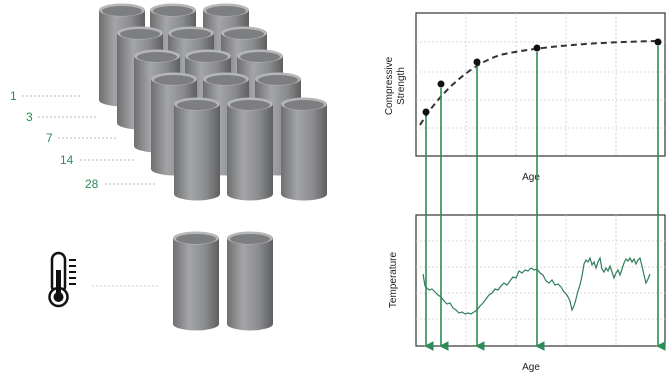 This screenshot has width=669, height=378. Describe the element at coordinates (67, 160) in the screenshot. I see `age-label-14: 14` at that location.